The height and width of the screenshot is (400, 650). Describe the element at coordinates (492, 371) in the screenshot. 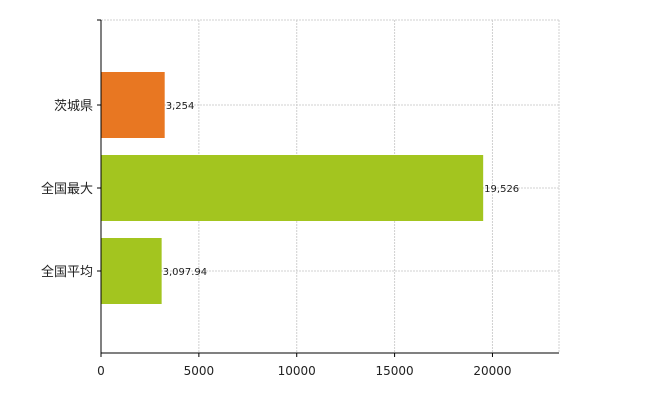

I see `x-tick-label: 20000` at that location.